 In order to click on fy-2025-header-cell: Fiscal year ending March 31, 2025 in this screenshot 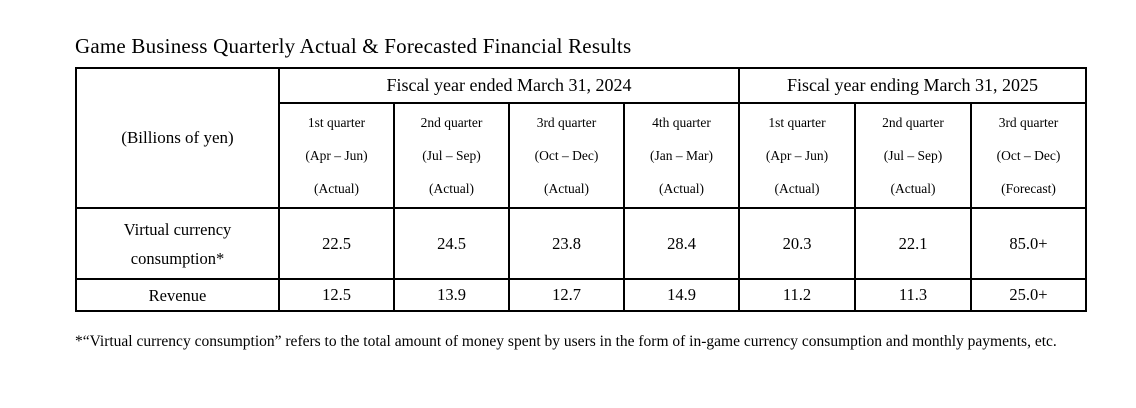, I will do `click(912, 85)`.